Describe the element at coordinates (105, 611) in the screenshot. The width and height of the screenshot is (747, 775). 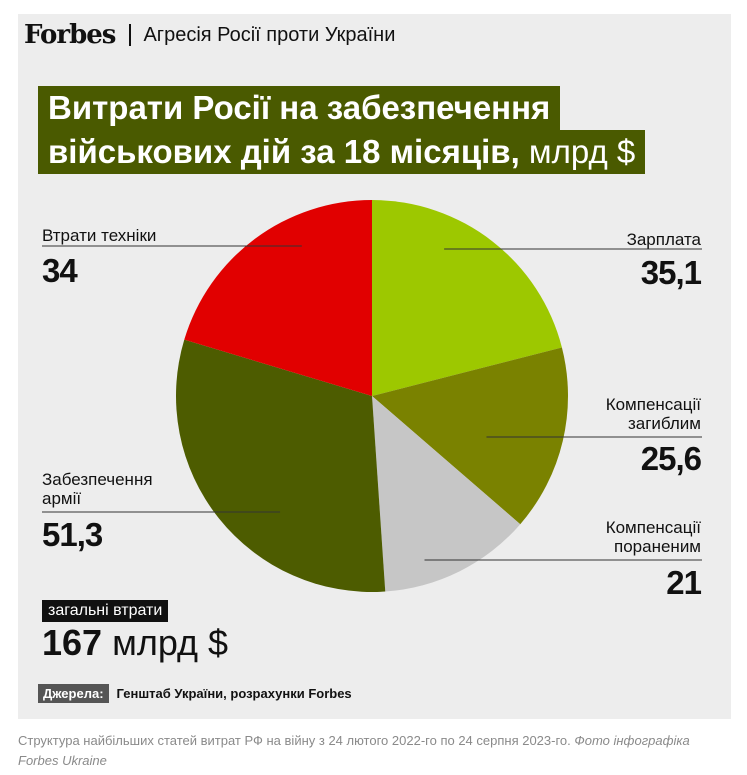
I see `total-badge: загальні втрати` at that location.